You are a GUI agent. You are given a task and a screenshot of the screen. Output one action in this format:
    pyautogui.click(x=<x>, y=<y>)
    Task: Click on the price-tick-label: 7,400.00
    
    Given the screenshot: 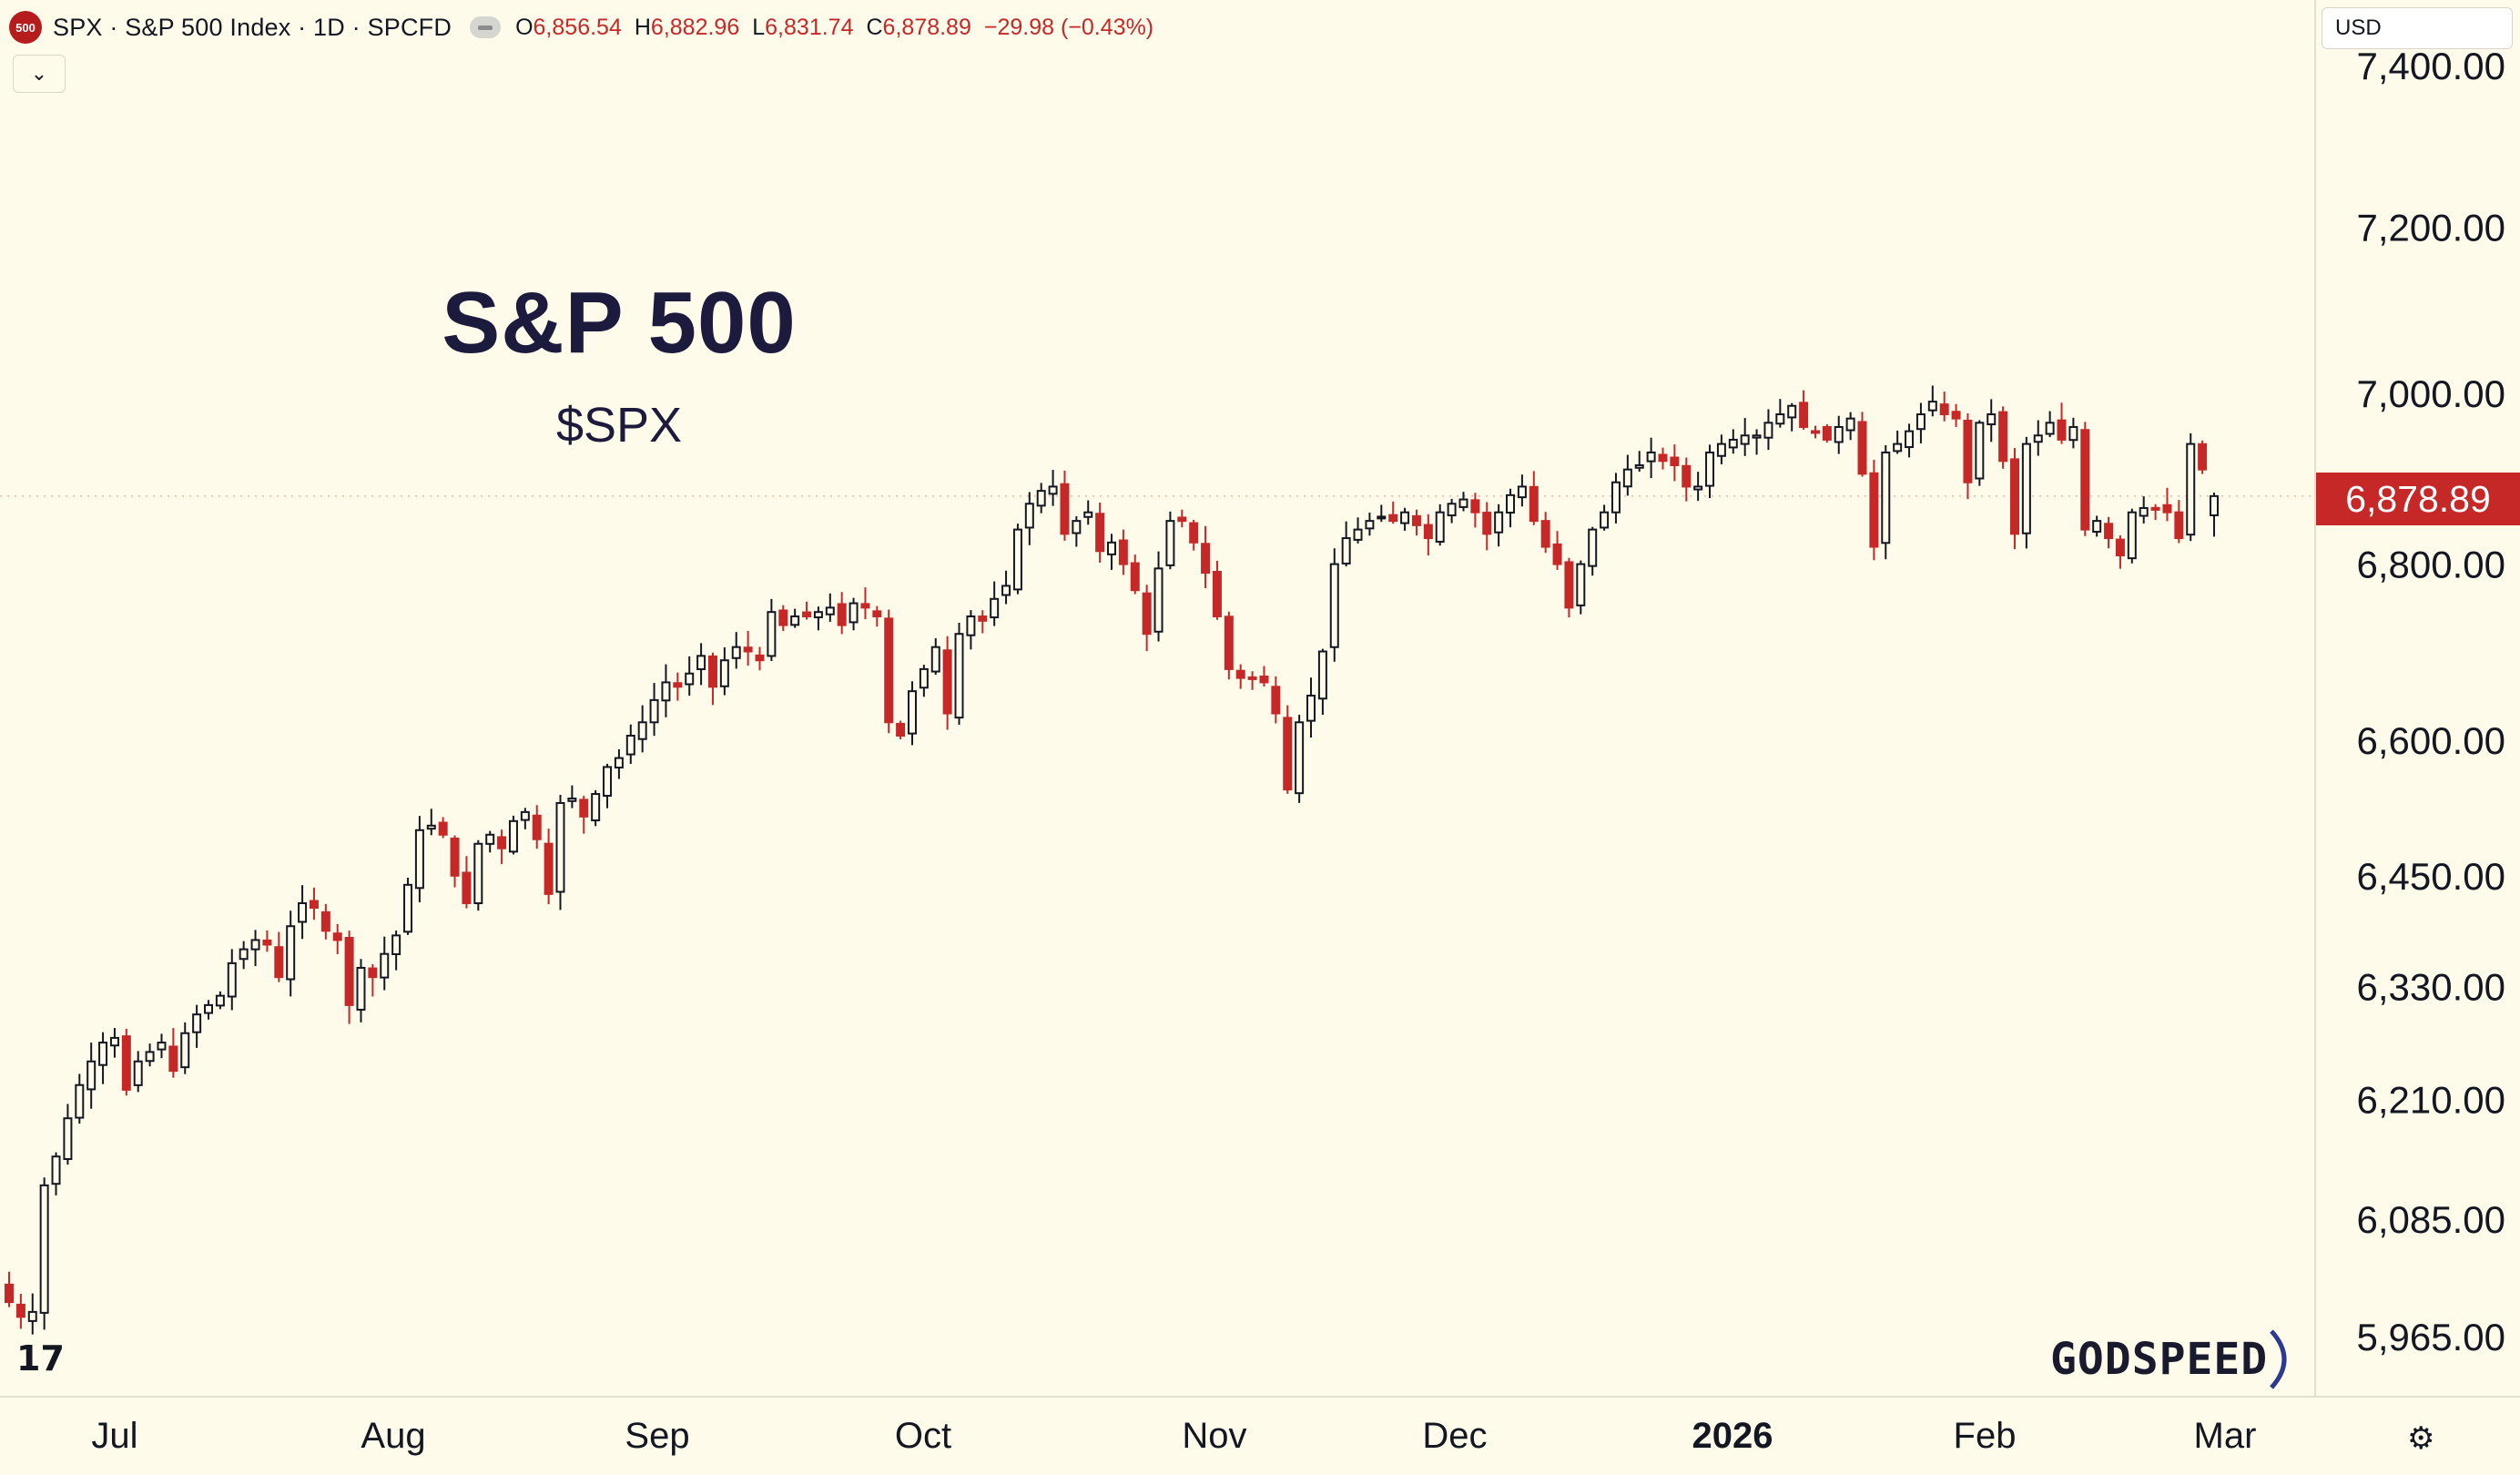 What is the action you would take?
    pyautogui.click(x=2431, y=66)
    